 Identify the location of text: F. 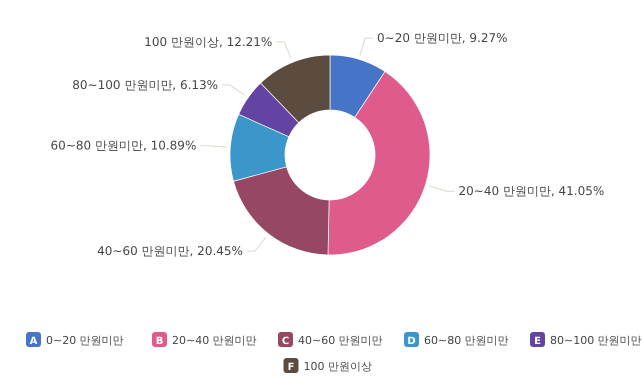
(291, 367).